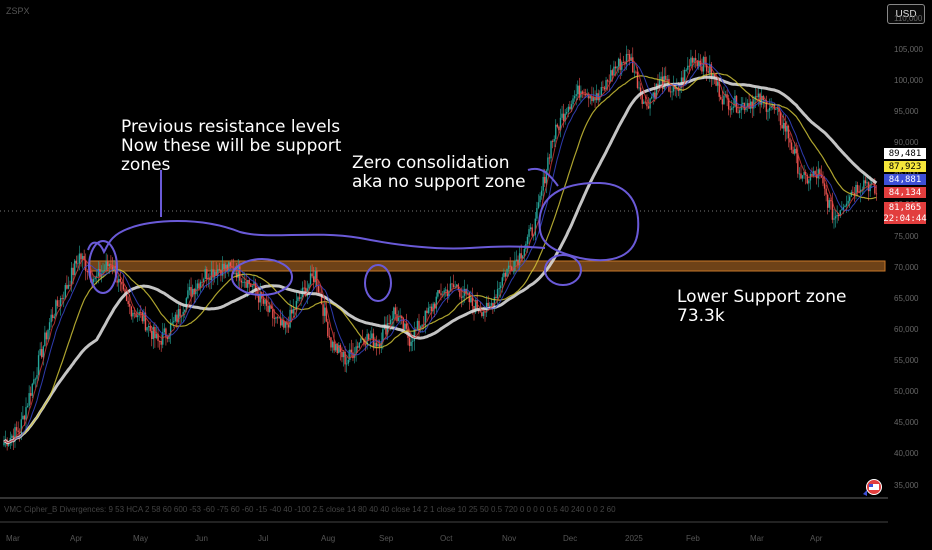 This screenshot has width=932, height=550. I want to click on price-badge: 84,881, so click(905, 179).